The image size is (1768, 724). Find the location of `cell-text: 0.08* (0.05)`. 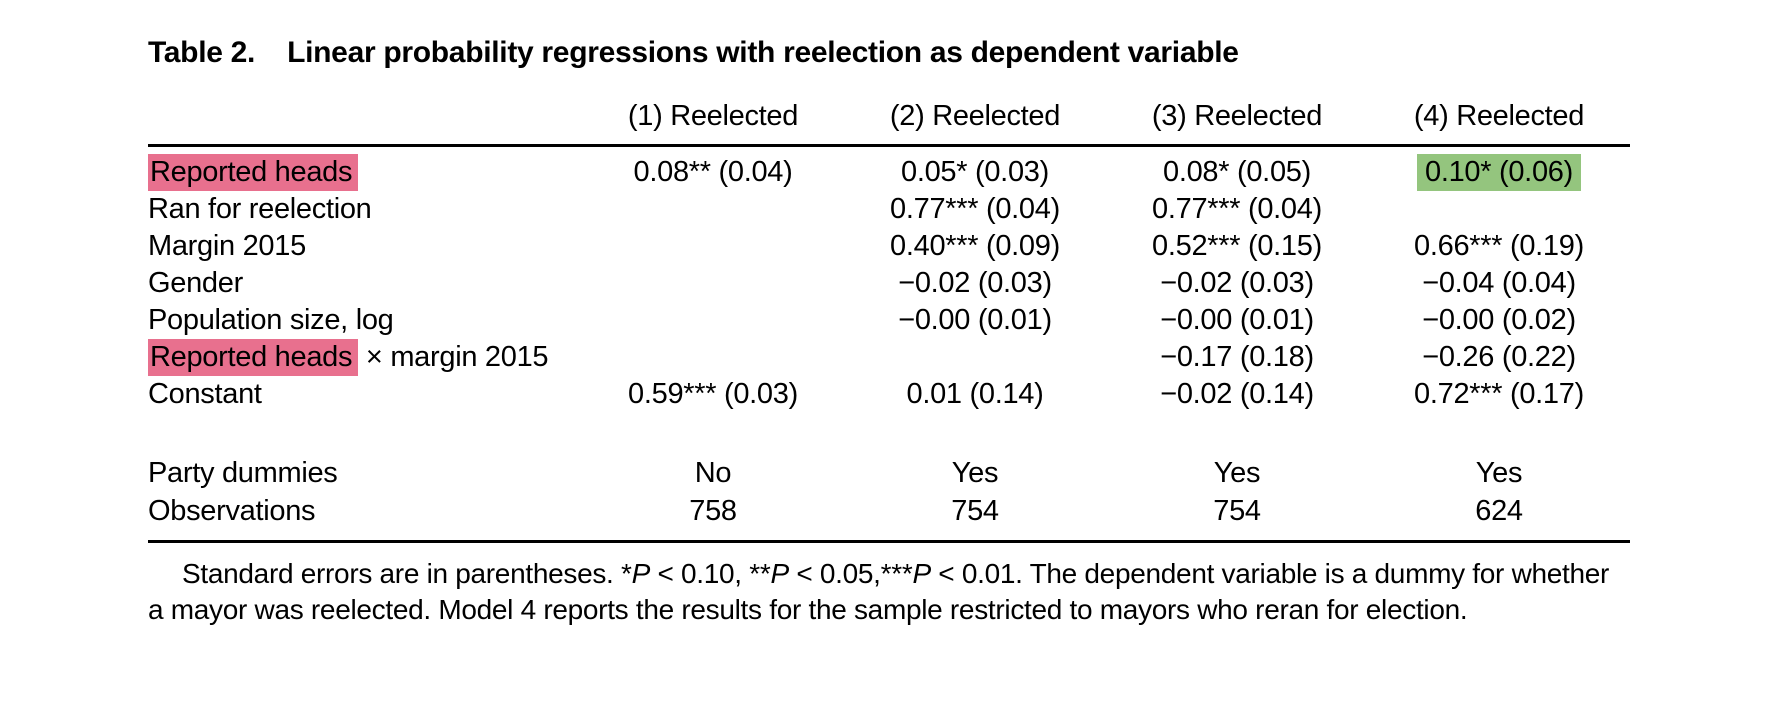

cell-text: 0.08* (0.05) is located at coordinates (1237, 172).